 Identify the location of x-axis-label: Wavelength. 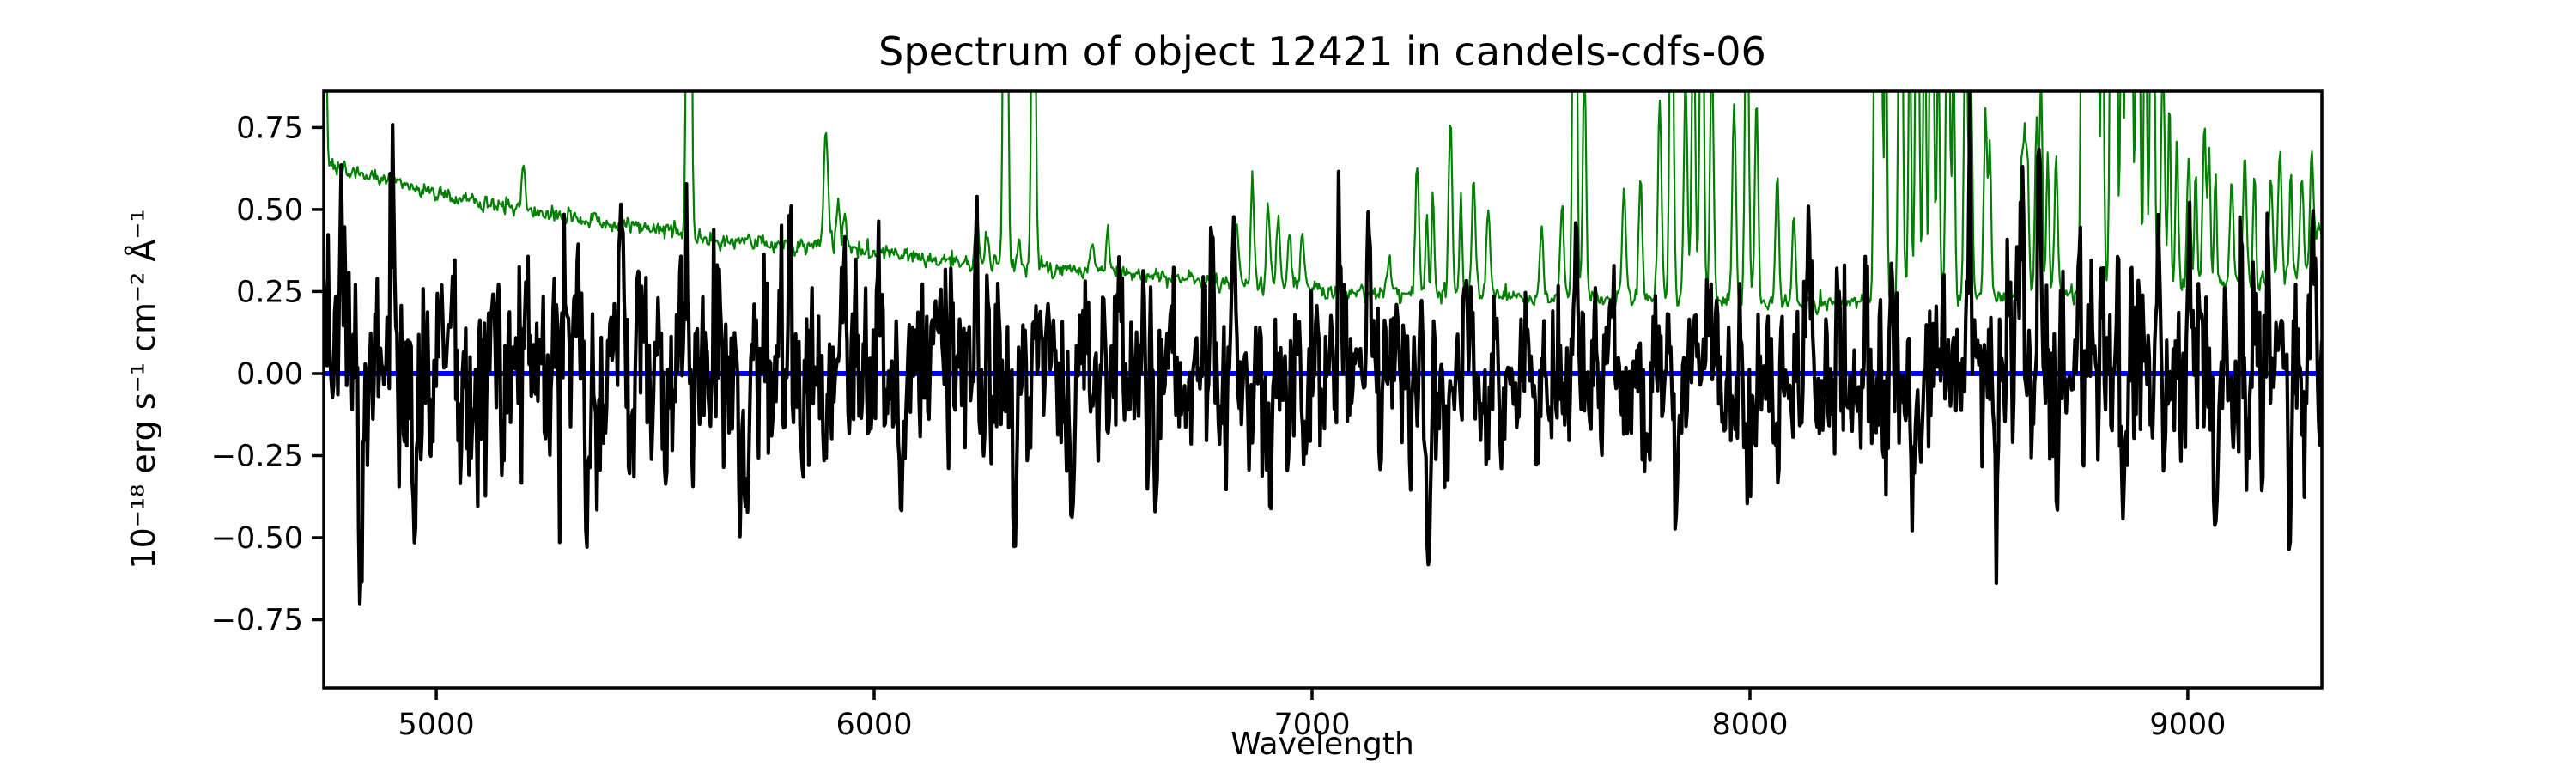
(1322, 745).